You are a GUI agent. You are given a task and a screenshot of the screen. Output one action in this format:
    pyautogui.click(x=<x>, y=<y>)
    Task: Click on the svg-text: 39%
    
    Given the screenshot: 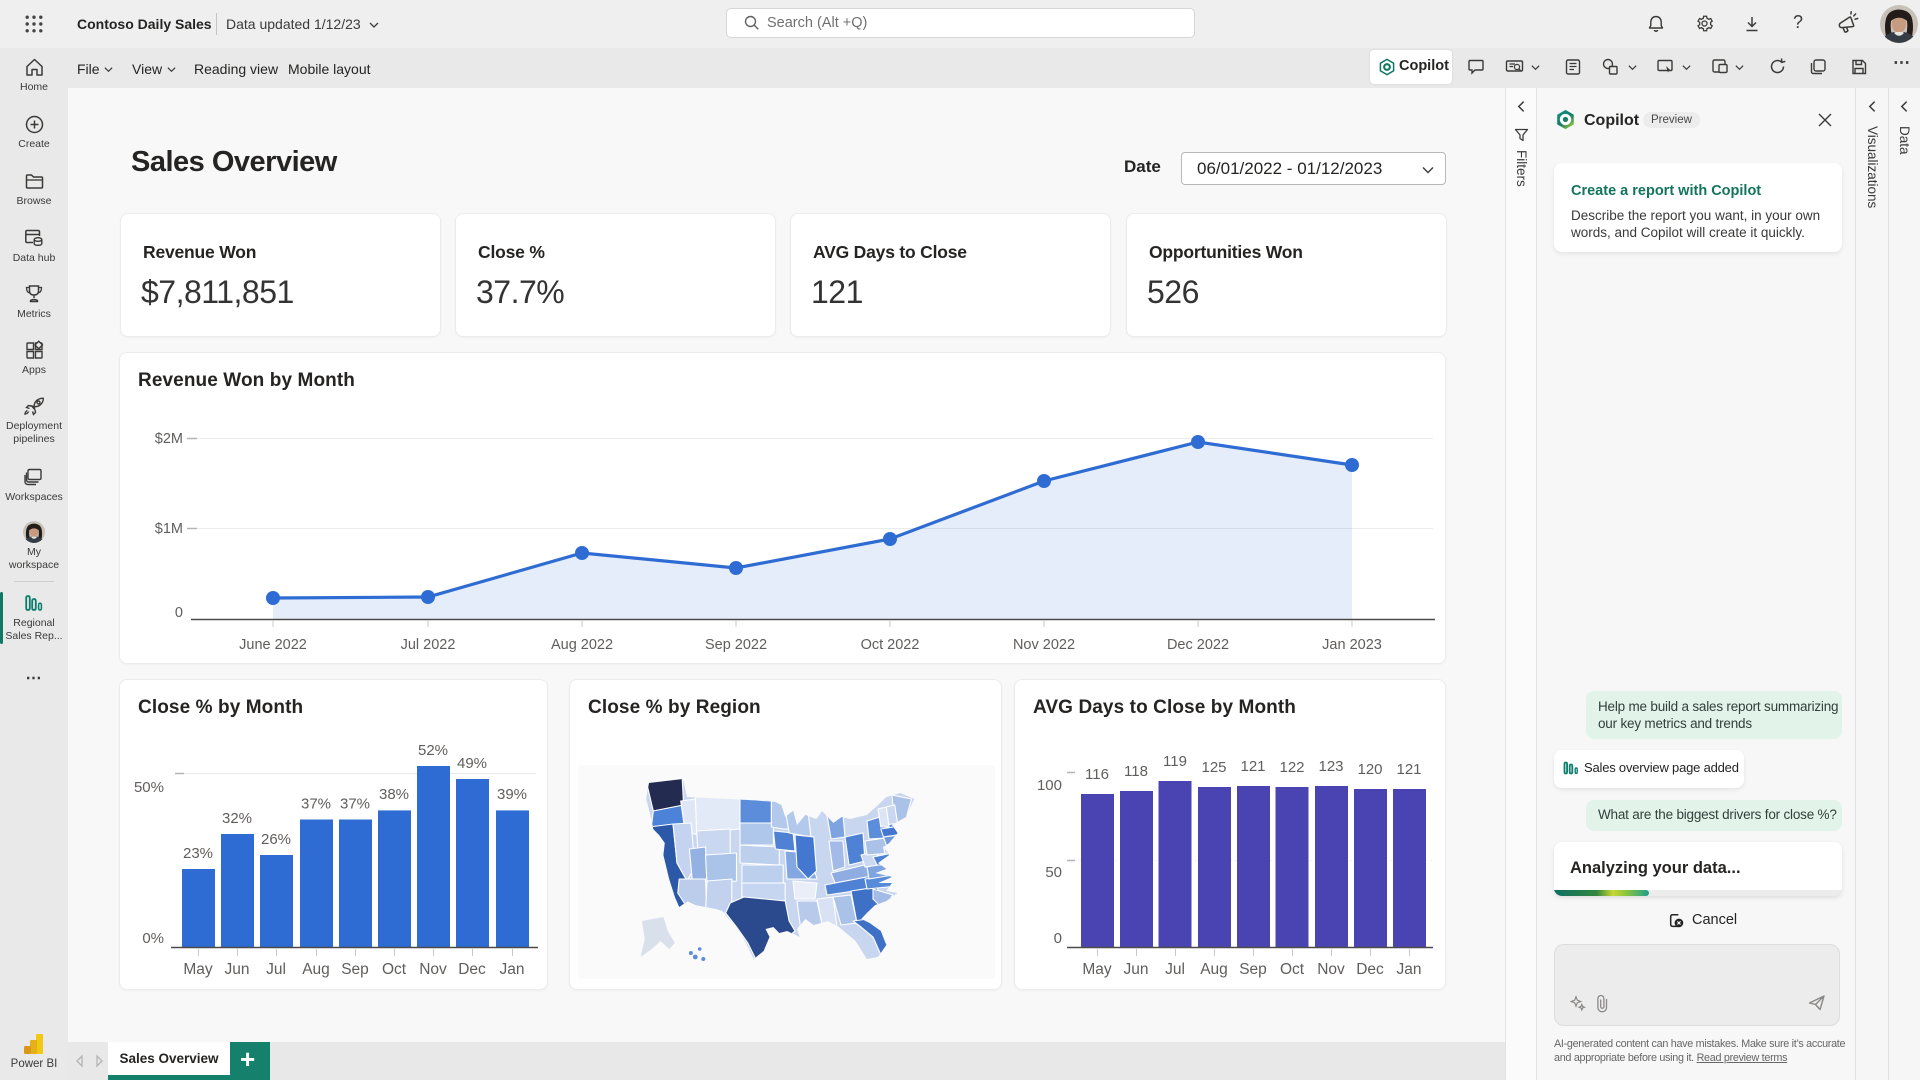 What is the action you would take?
    pyautogui.click(x=512, y=794)
    